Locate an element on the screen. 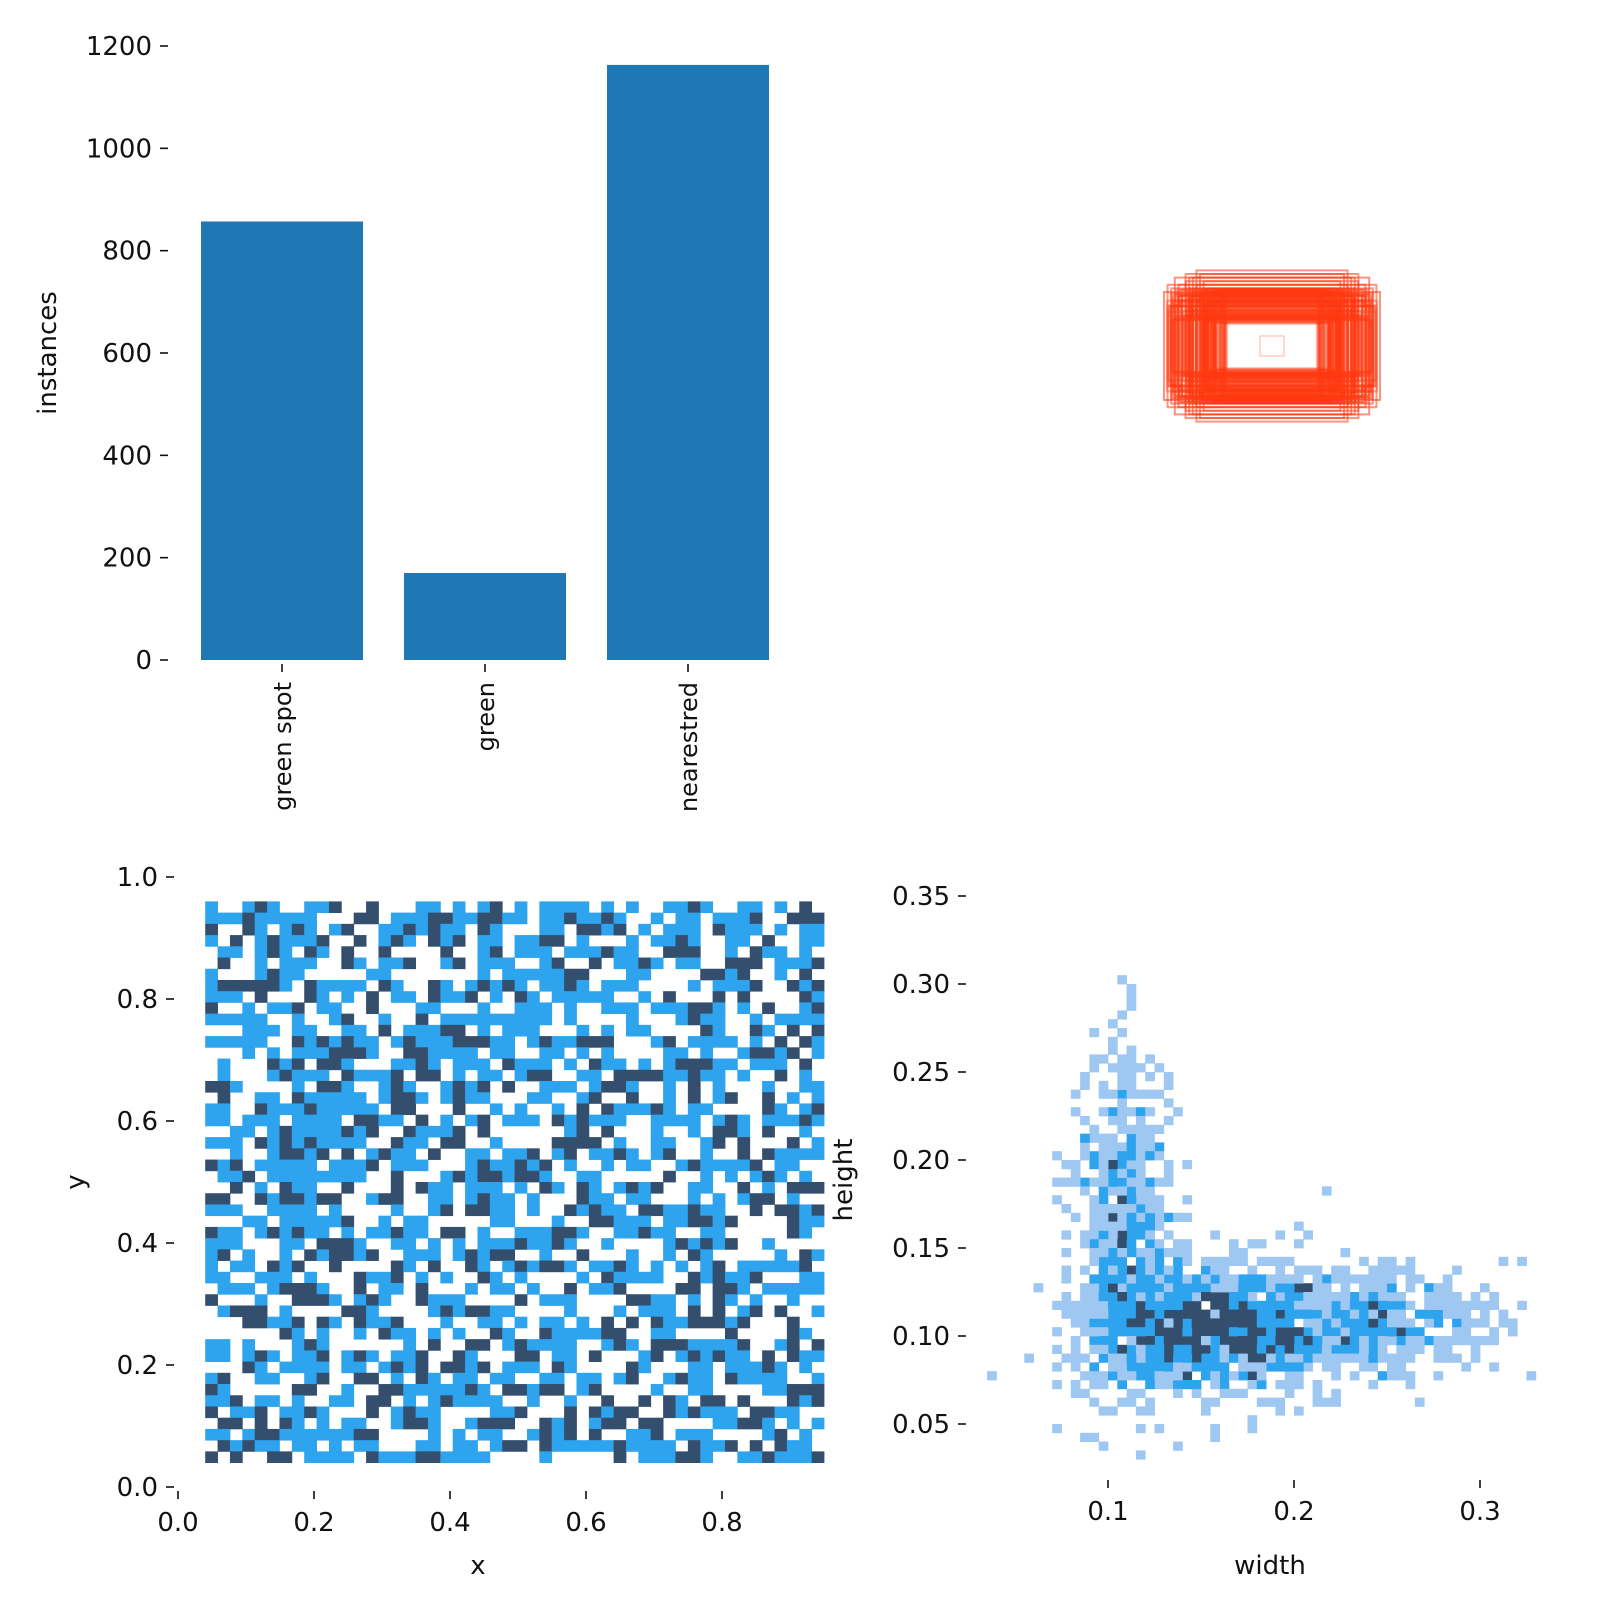  box-outline is located at coordinates (1272, 346).